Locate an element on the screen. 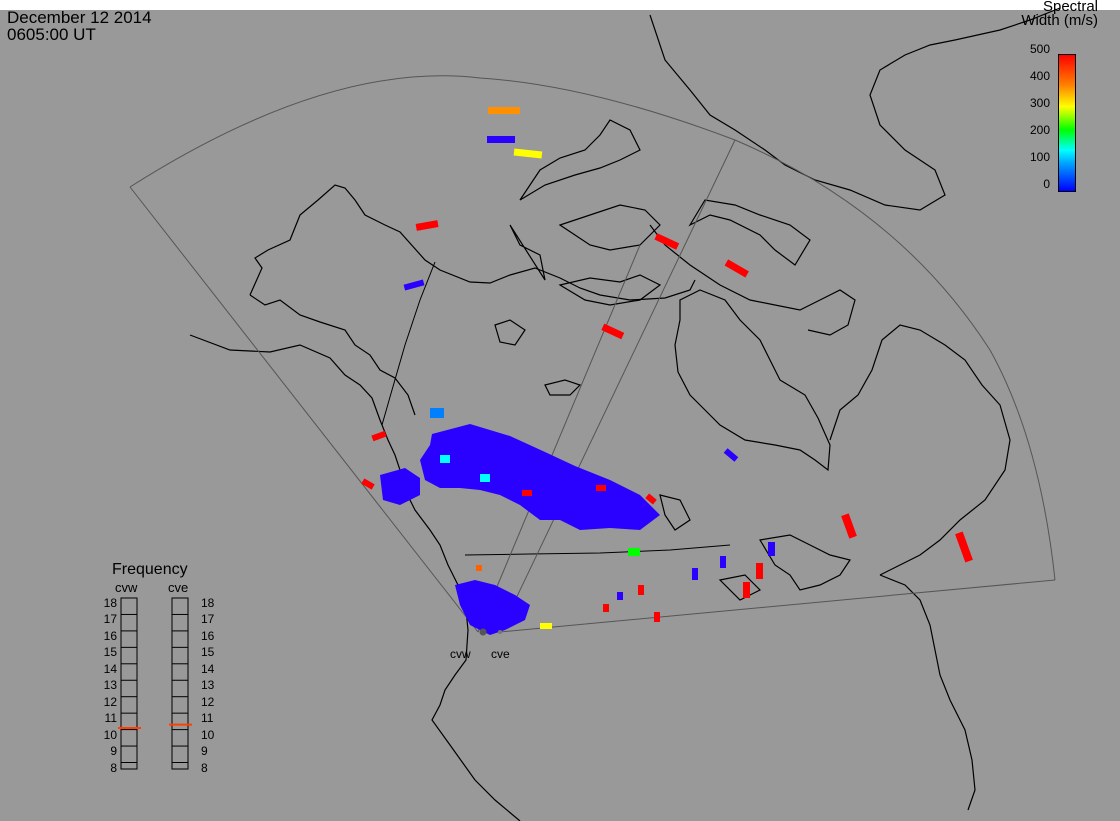 Image resolution: width=1120 pixels, height=821 pixels. frequency-tick-left: 13 is located at coordinates (110, 685).